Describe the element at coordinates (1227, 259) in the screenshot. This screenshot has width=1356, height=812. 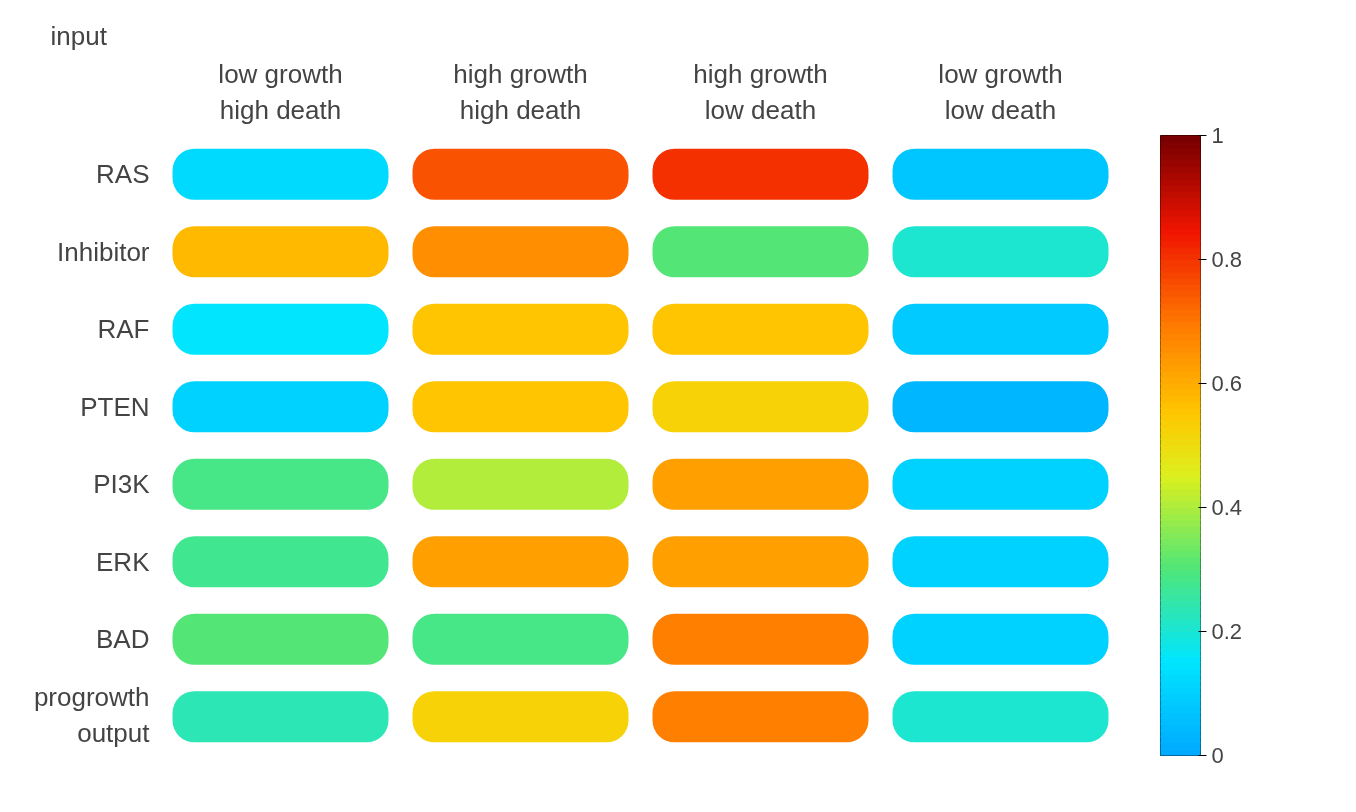
I see `color-bar-label: 0.8` at that location.